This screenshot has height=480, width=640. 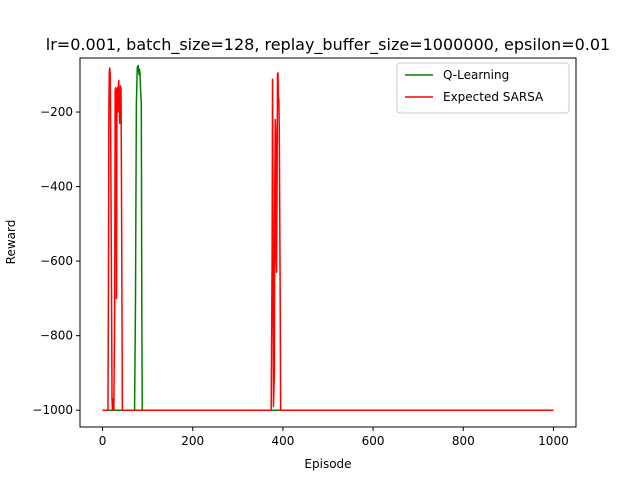 I want to click on x-tick-label: 0, so click(x=103, y=441).